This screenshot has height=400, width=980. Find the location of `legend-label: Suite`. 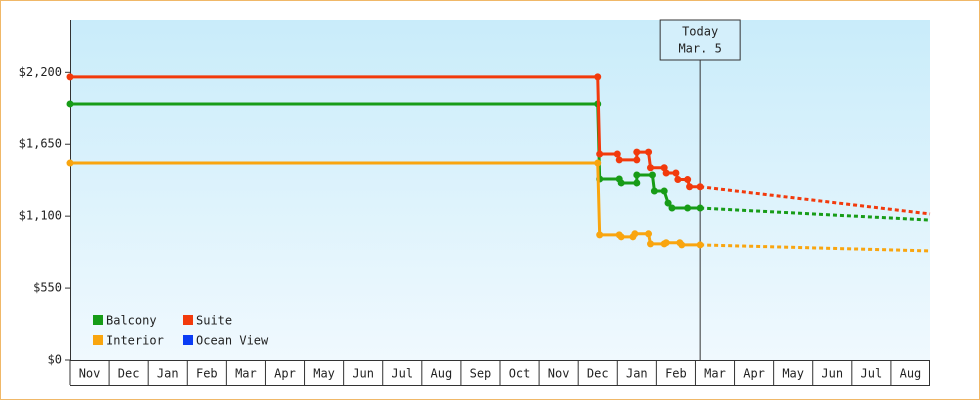

legend-label: Suite is located at coordinates (214, 321).